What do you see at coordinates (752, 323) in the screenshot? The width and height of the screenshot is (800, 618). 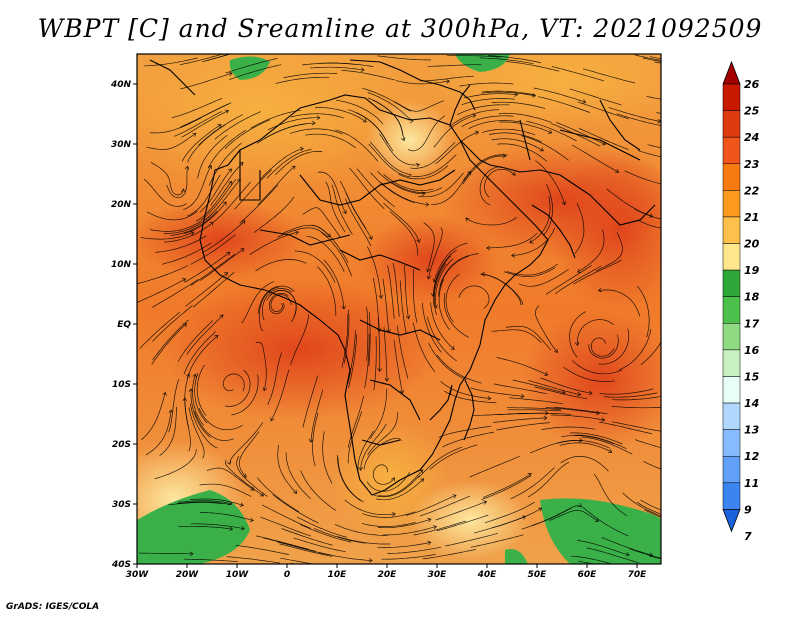 I see `colorbar-label: 17` at bounding box center [752, 323].